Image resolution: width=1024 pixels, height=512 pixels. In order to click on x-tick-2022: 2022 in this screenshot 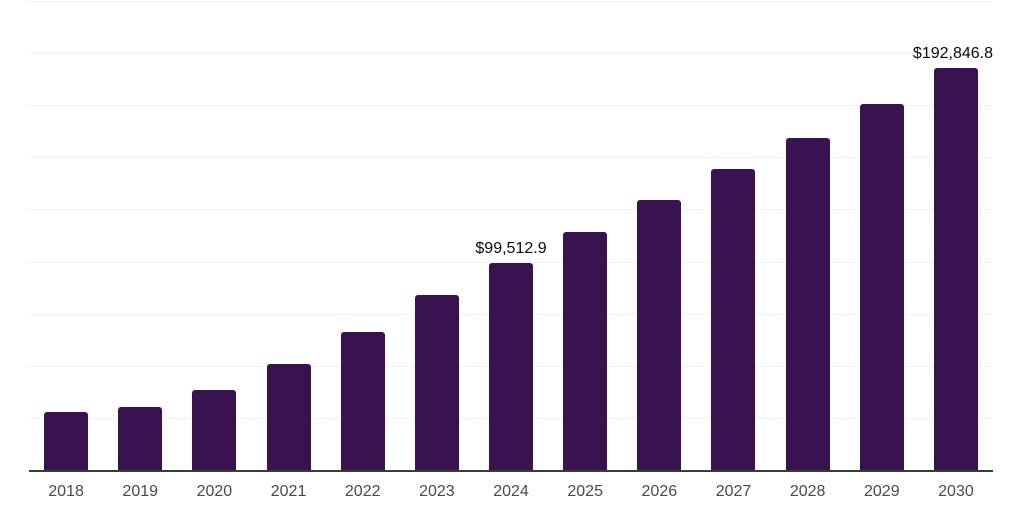, I will do `click(362, 491)`.